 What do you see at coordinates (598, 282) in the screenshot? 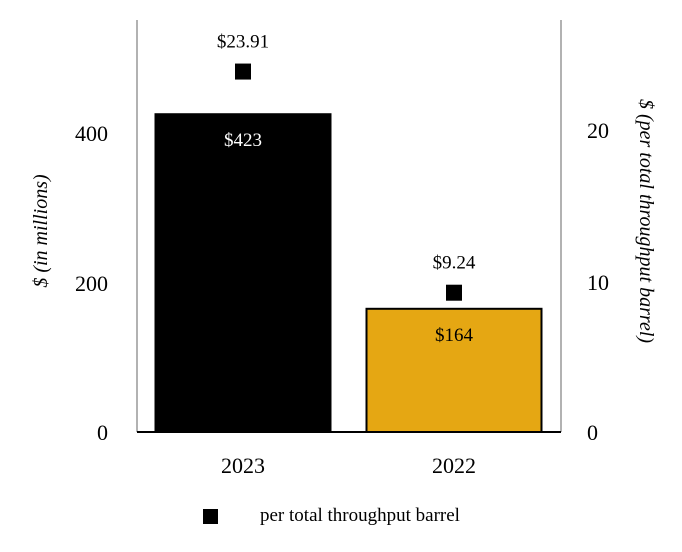
I see `y-right-tick-10: 10` at bounding box center [598, 282].